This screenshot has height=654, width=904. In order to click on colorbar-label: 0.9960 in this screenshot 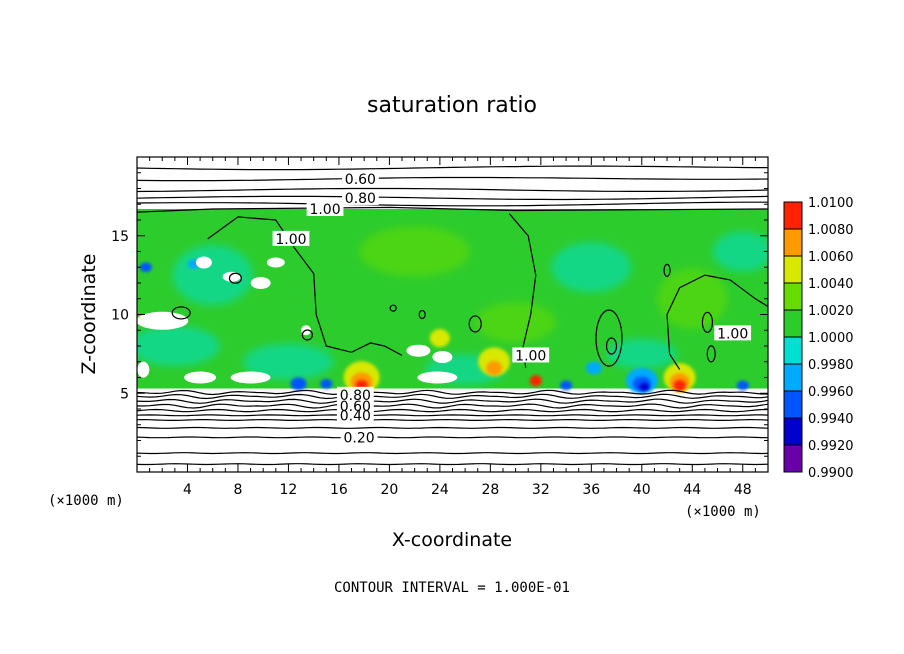, I will do `click(831, 392)`.